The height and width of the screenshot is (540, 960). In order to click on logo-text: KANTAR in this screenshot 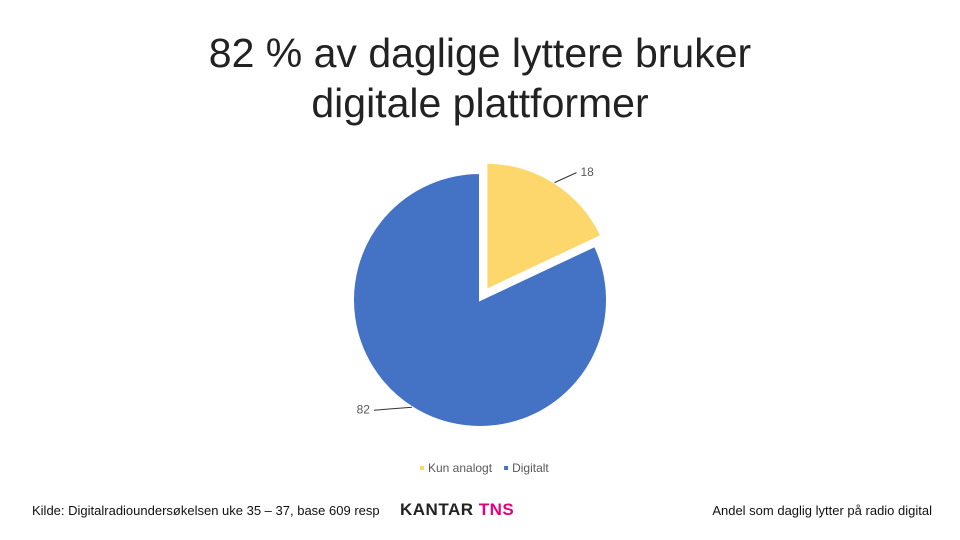, I will do `click(437, 509)`.